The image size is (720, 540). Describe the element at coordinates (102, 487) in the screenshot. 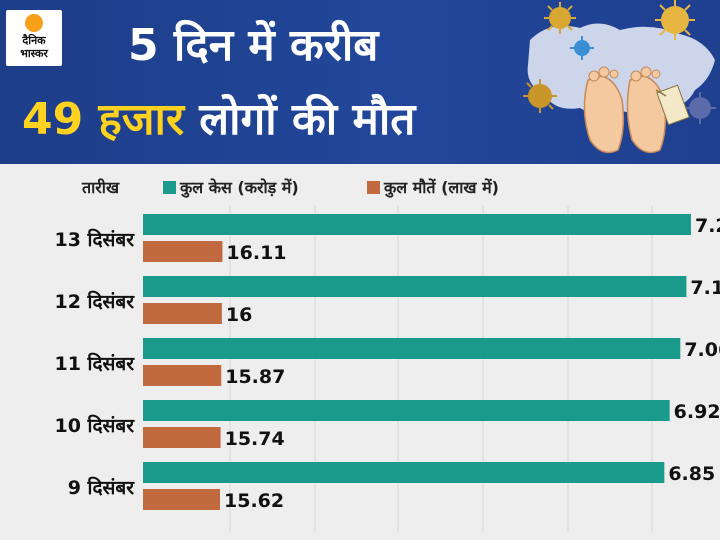

I see `category-label: 9 दिसंबर` at that location.